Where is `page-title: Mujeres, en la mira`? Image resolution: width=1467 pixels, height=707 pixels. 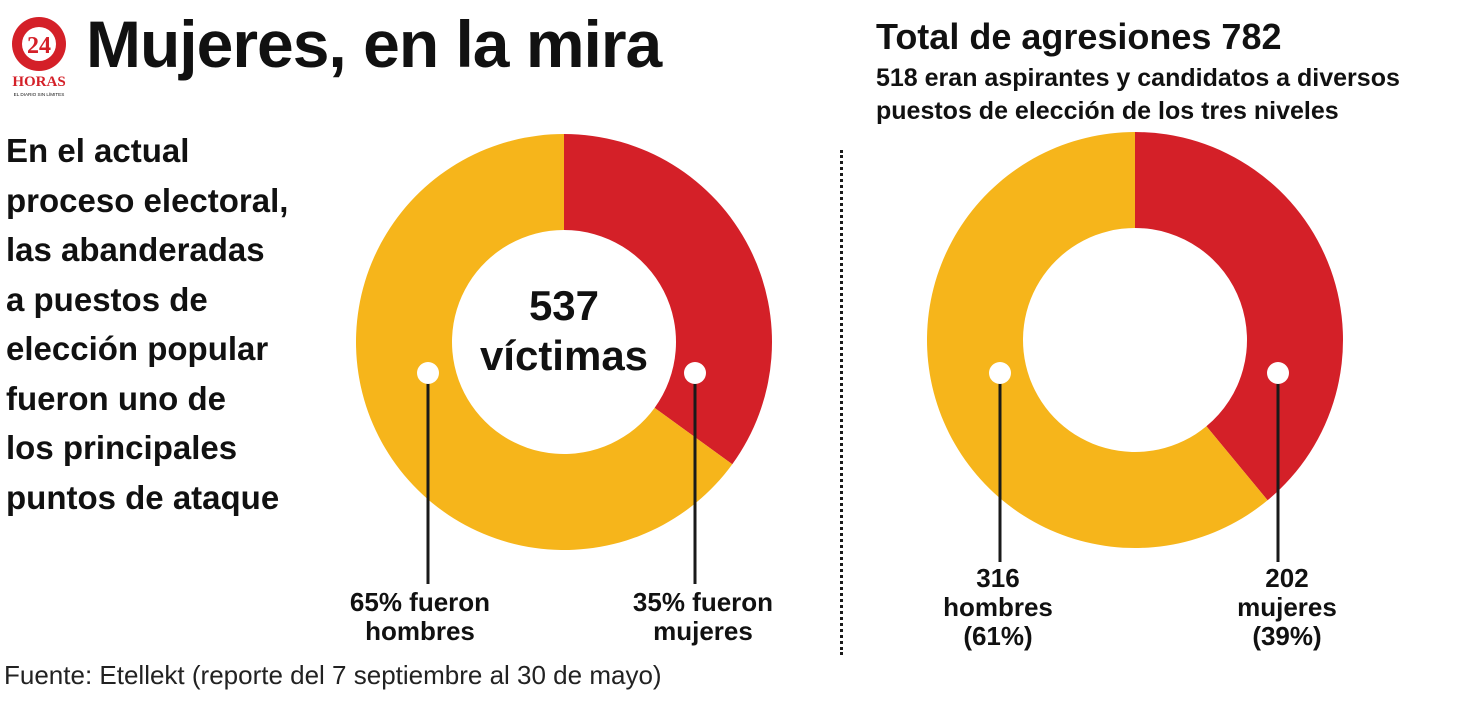 page-title: Mujeres, en la mira is located at coordinates (374, 44).